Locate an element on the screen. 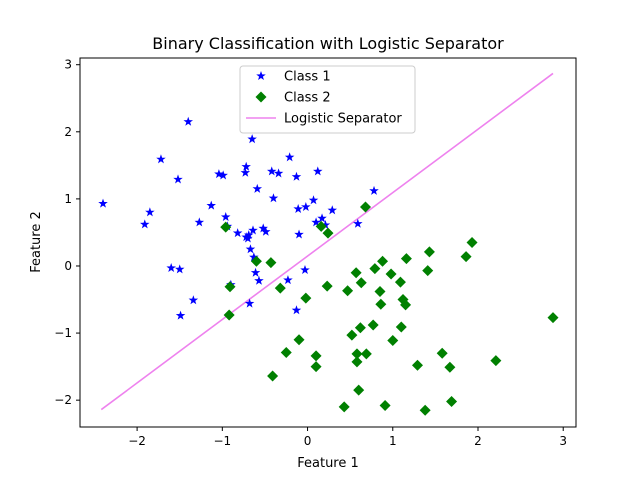 The height and width of the screenshot is (484, 640). x-tick-label: 3 is located at coordinates (563, 441).